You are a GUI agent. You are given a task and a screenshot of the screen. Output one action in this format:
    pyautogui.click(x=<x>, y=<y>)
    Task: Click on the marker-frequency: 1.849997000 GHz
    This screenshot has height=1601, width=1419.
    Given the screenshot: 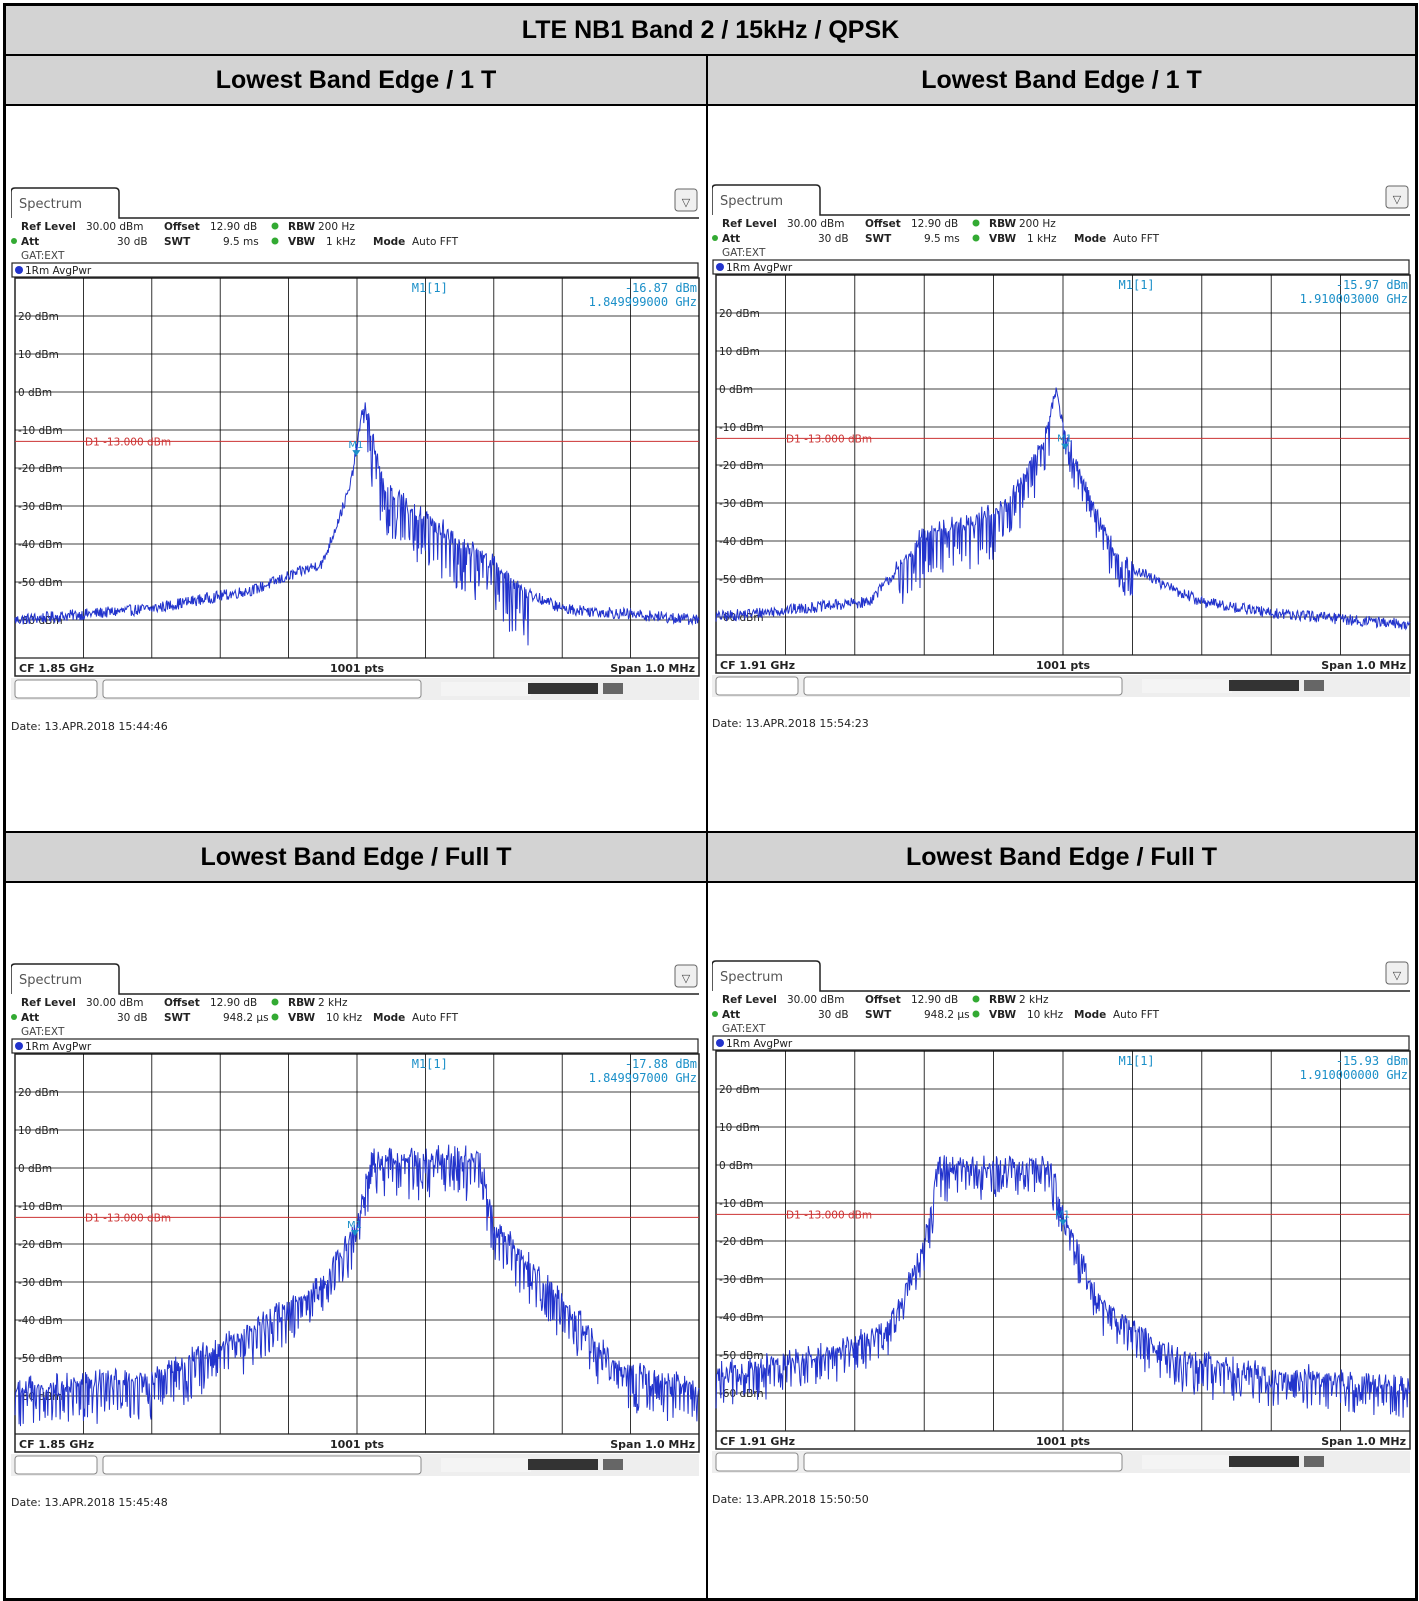 What is the action you would take?
    pyautogui.click(x=643, y=1078)
    